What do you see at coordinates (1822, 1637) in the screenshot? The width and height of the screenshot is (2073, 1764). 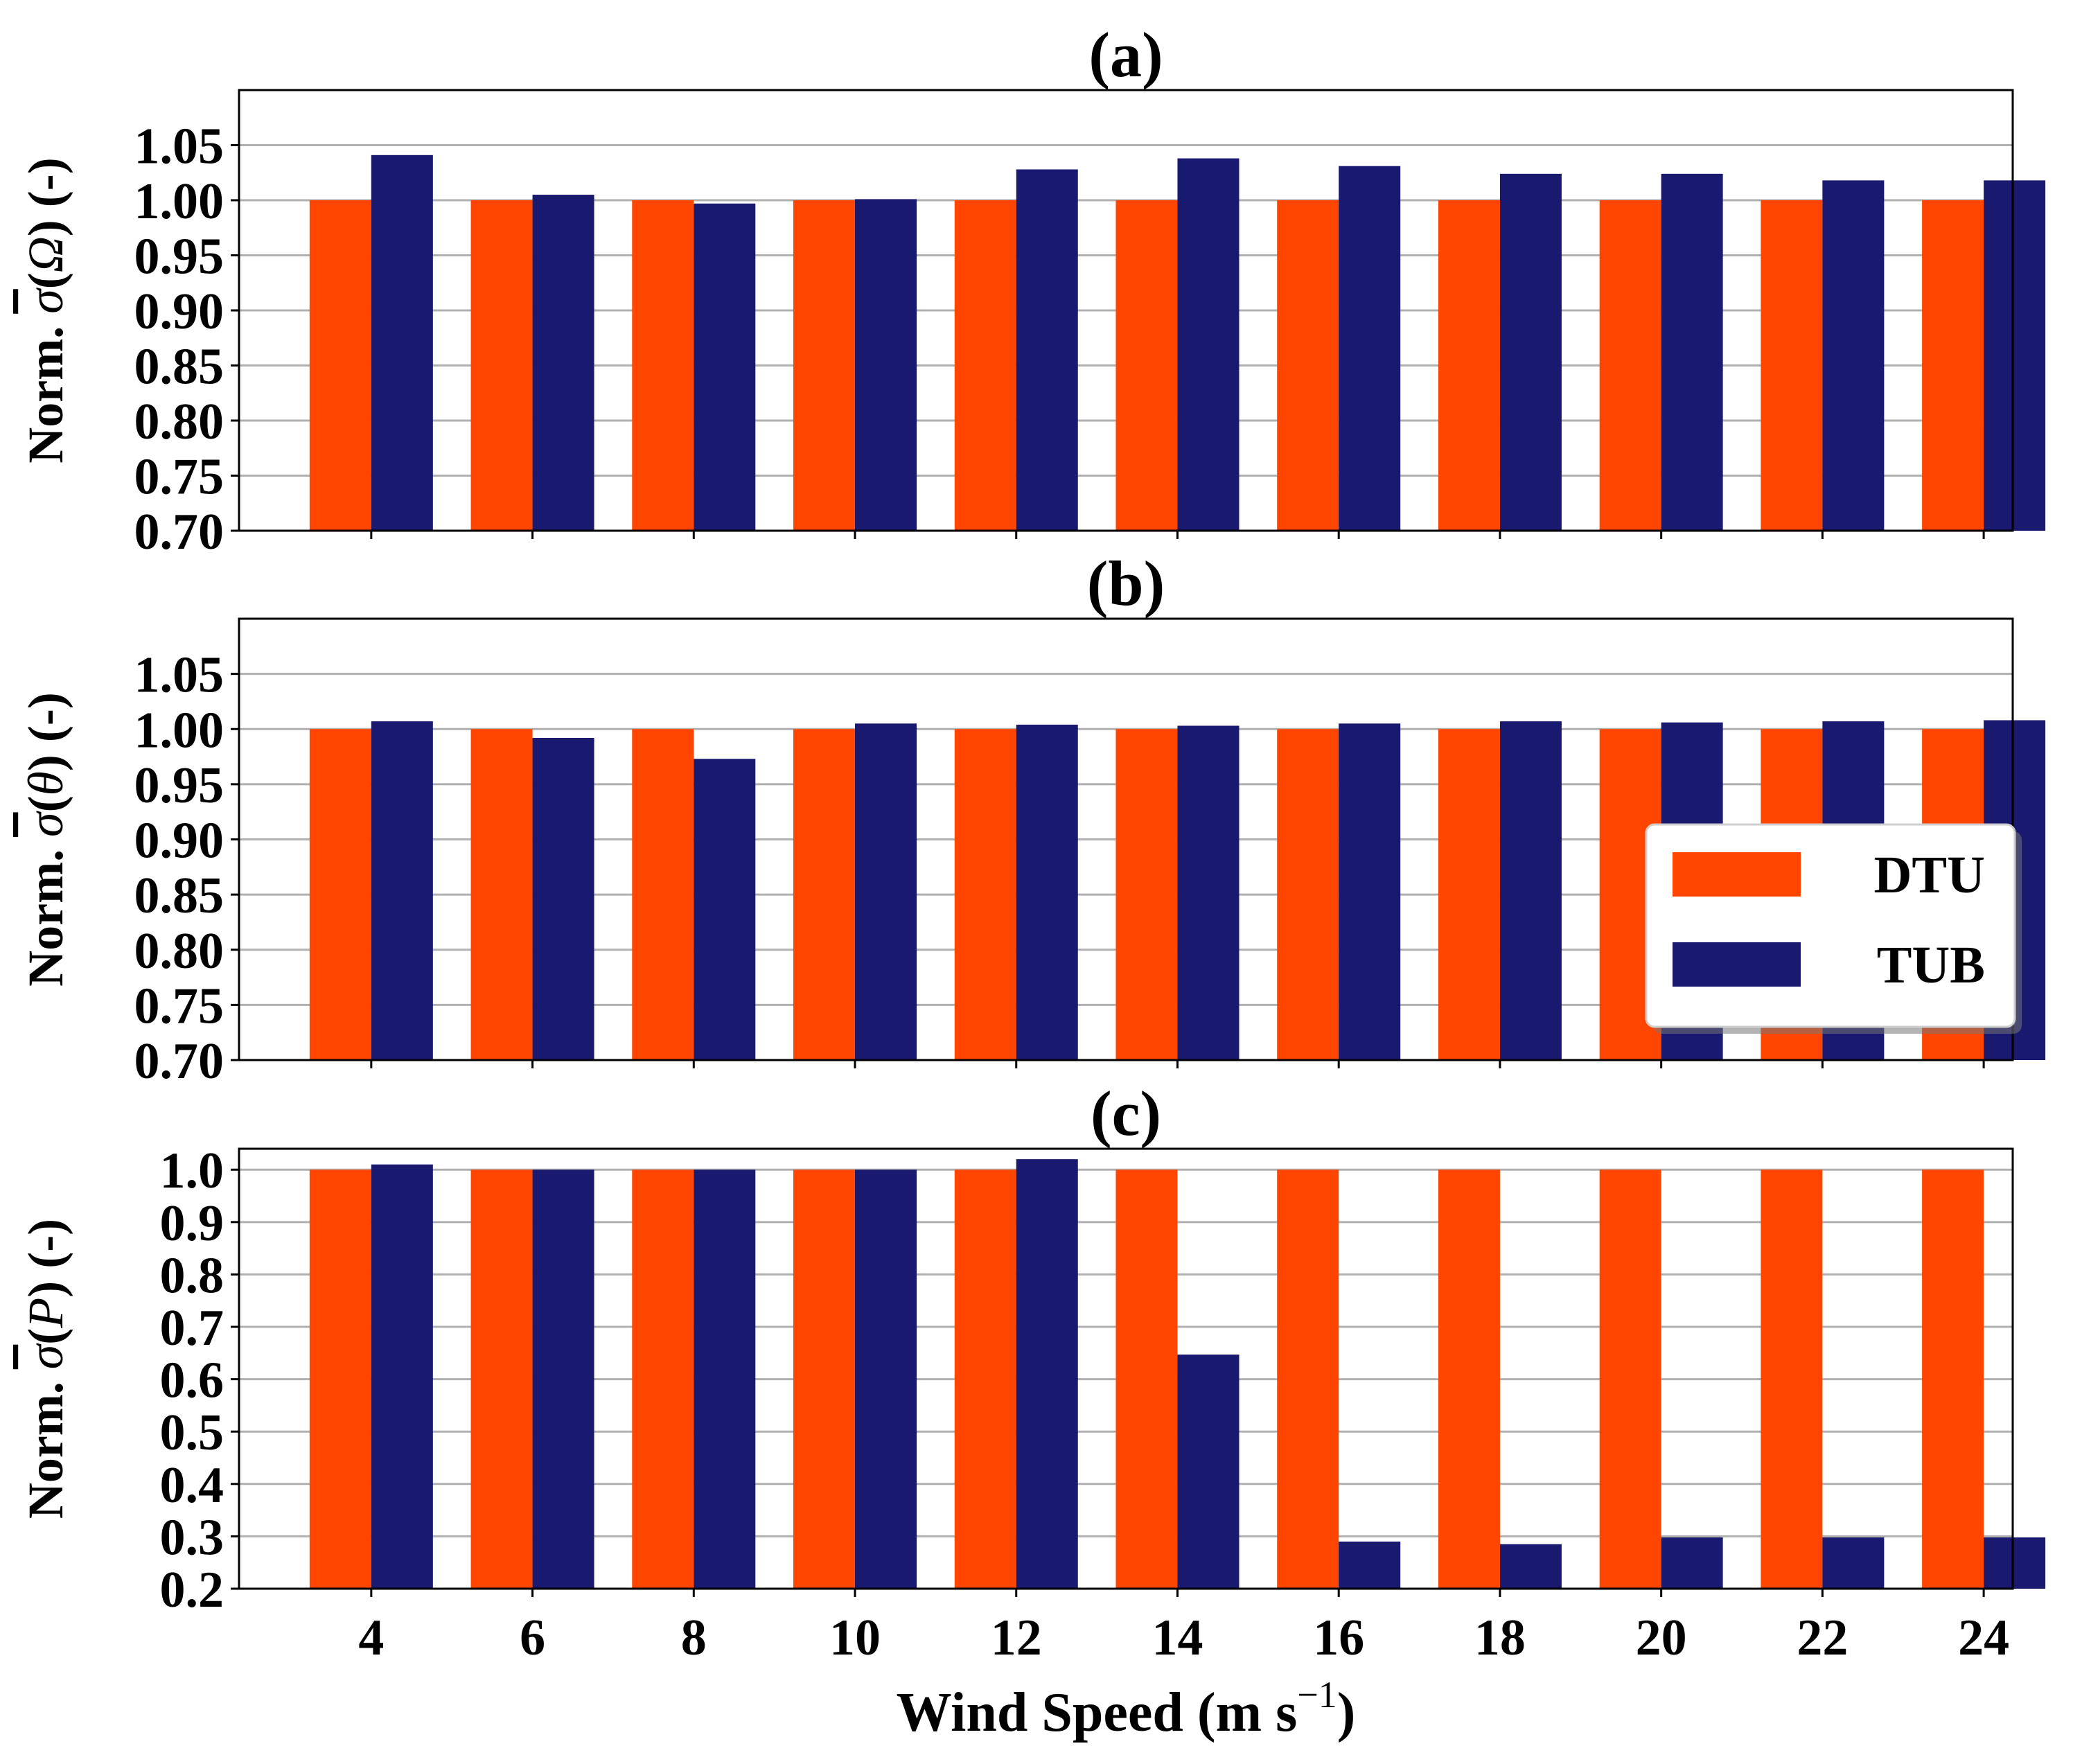 I see `x-tick-label: 22` at bounding box center [1822, 1637].